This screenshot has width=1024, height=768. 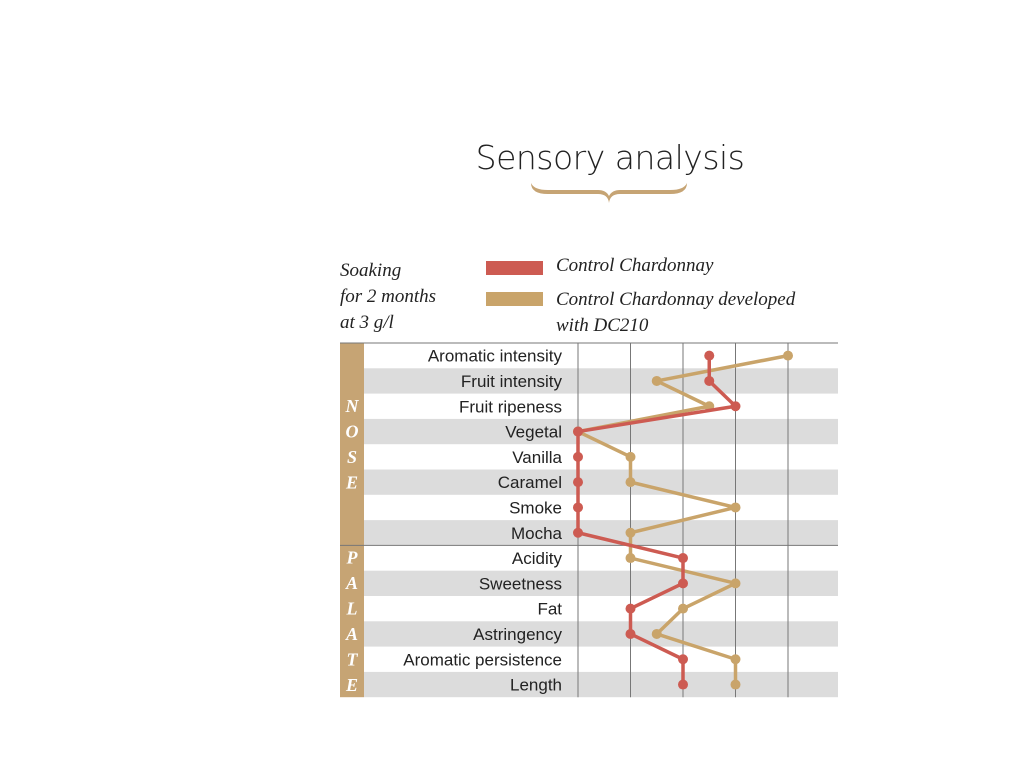 I want to click on soaking-note: Soaking for 2 months at 3 g/l, so click(x=405, y=297).